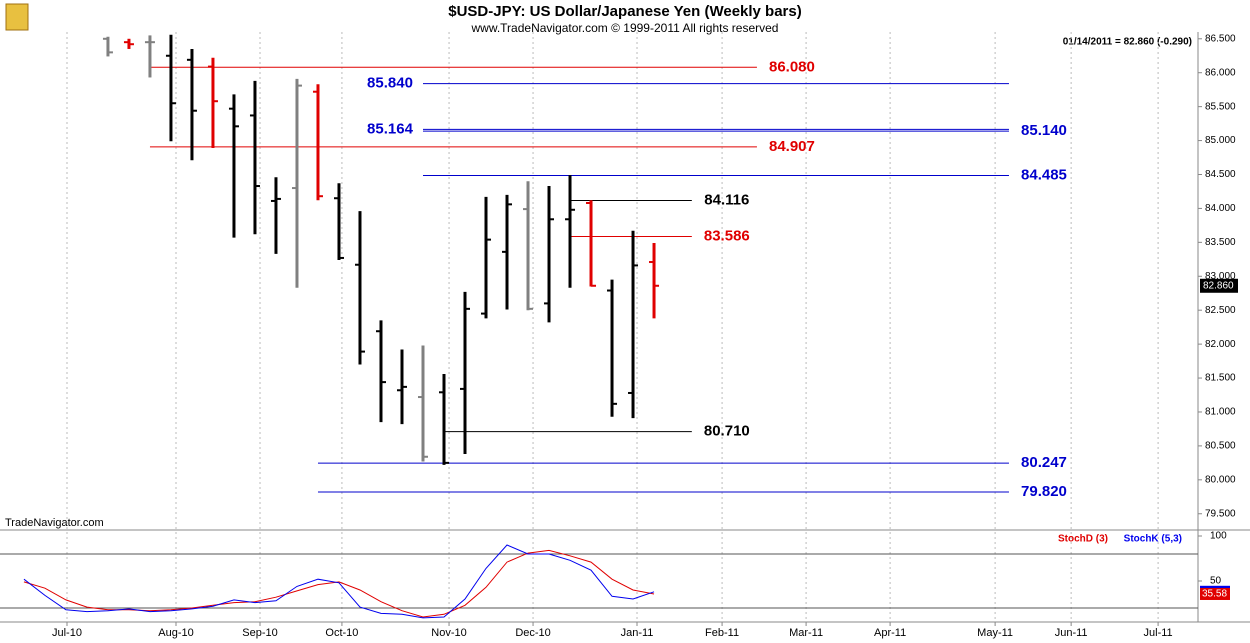 The width and height of the screenshot is (1250, 643). Describe the element at coordinates (726, 200) in the screenshot. I see `level-label: 84.116` at that location.